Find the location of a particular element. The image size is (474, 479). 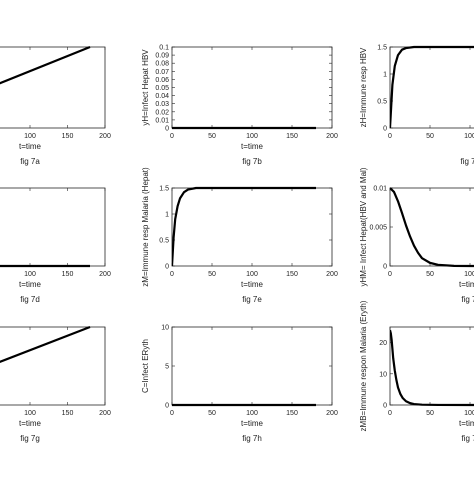

figure-caption: fig 7f is located at coordinates (467, 299).